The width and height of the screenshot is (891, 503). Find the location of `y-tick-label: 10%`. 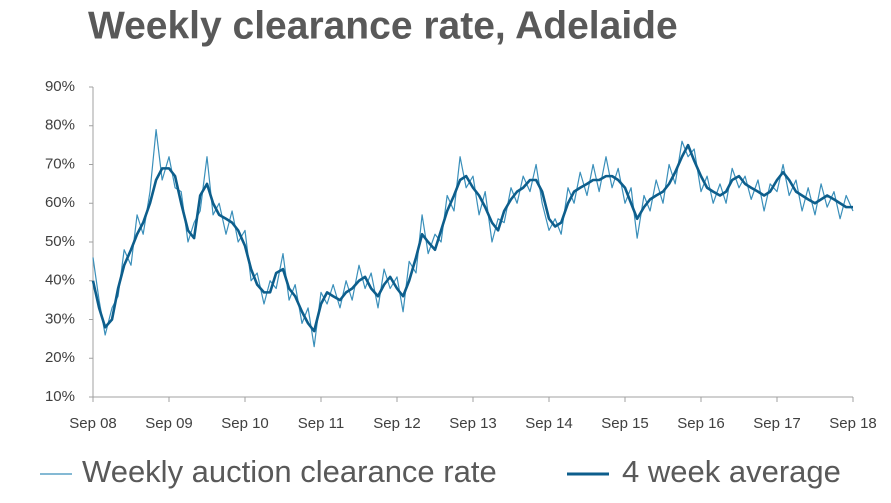

y-tick-label: 10% is located at coordinates (60, 396).